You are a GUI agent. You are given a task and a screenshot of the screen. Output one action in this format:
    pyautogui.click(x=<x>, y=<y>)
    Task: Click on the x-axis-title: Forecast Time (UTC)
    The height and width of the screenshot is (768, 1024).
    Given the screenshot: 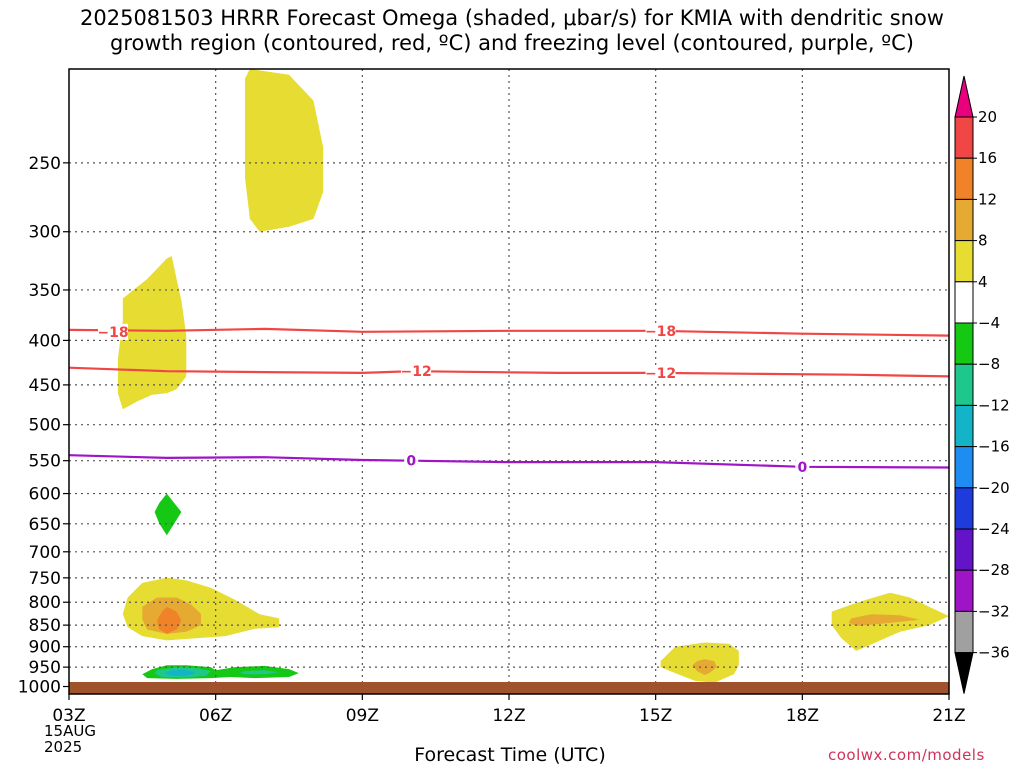 What is the action you would take?
    pyautogui.click(x=510, y=755)
    